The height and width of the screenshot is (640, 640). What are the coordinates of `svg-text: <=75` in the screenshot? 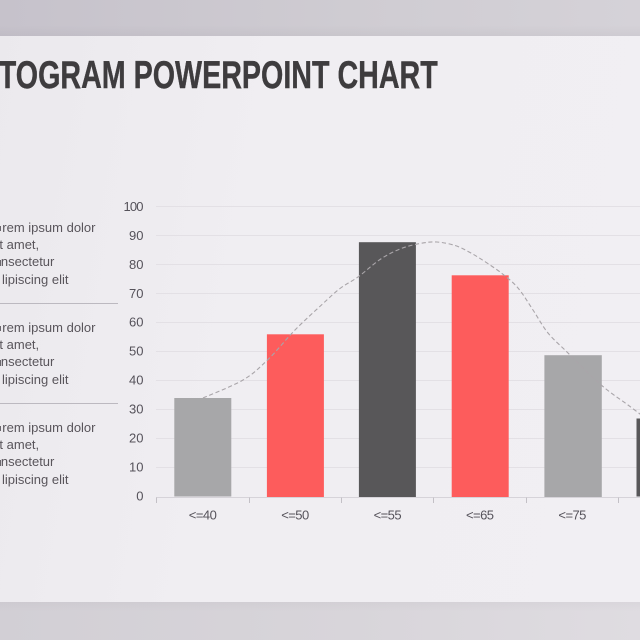 It's located at (572, 515).